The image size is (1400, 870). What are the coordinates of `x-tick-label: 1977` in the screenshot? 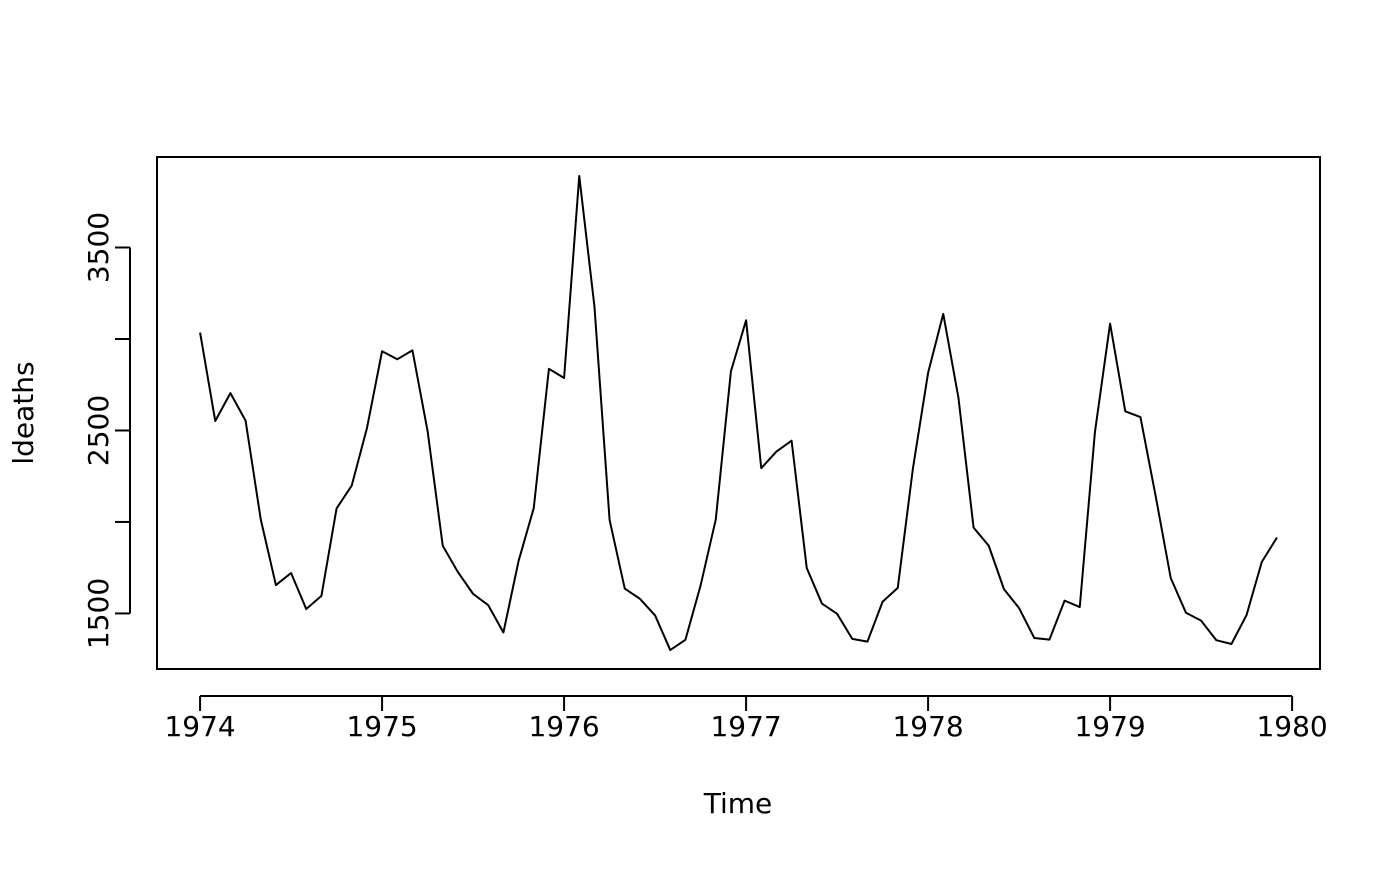 It's located at (745, 726).